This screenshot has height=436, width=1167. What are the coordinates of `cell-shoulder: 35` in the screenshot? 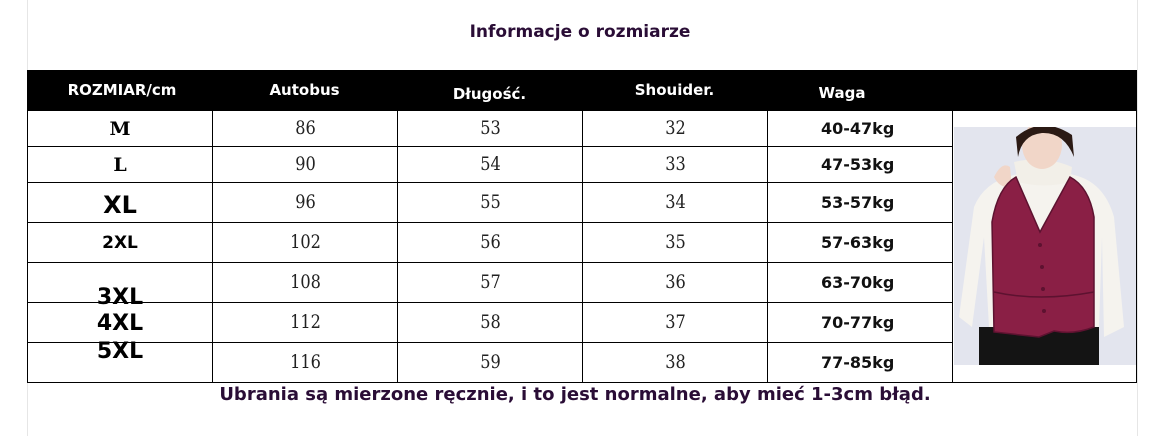 It's located at (675, 242).